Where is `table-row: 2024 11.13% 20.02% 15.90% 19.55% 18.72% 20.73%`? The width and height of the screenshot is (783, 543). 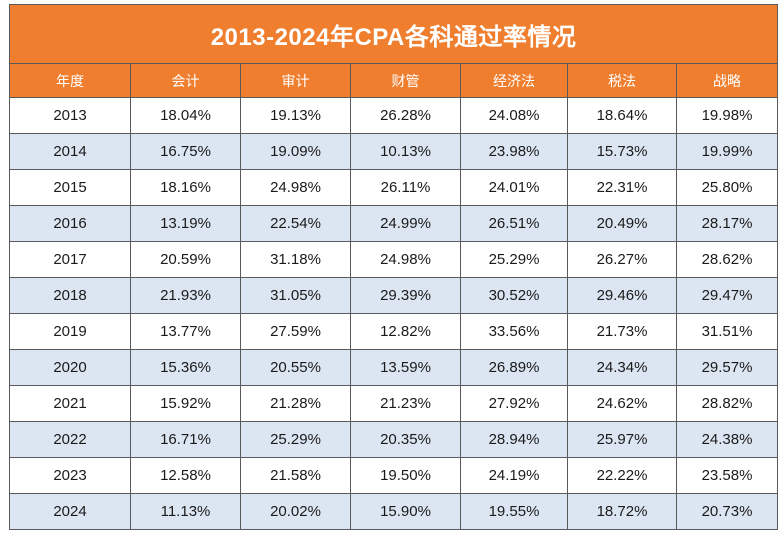 table-row: 2024 11.13% 20.02% 15.90% 19.55% 18.72% 20.73% is located at coordinates (394, 511).